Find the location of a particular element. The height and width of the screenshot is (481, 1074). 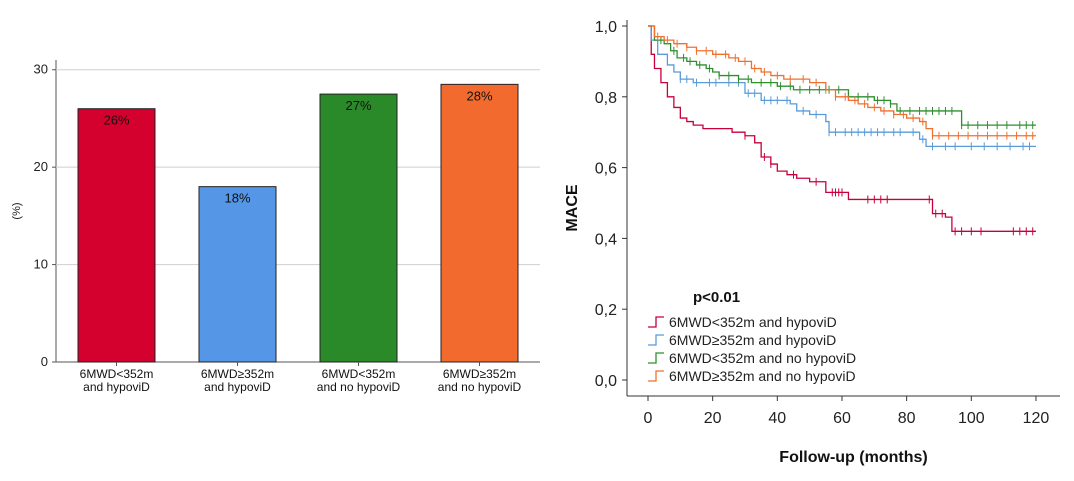

km-legend-label: 6MWD≥352m and no hypoviD is located at coordinates (762, 376).